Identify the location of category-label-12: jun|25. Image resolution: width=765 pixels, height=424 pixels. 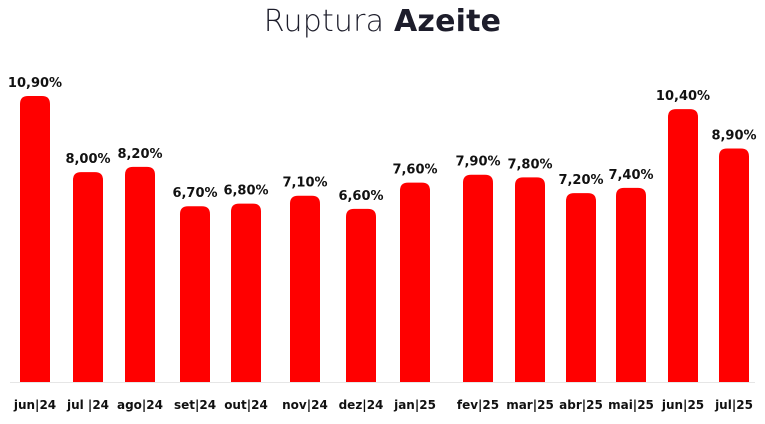
(682, 405).